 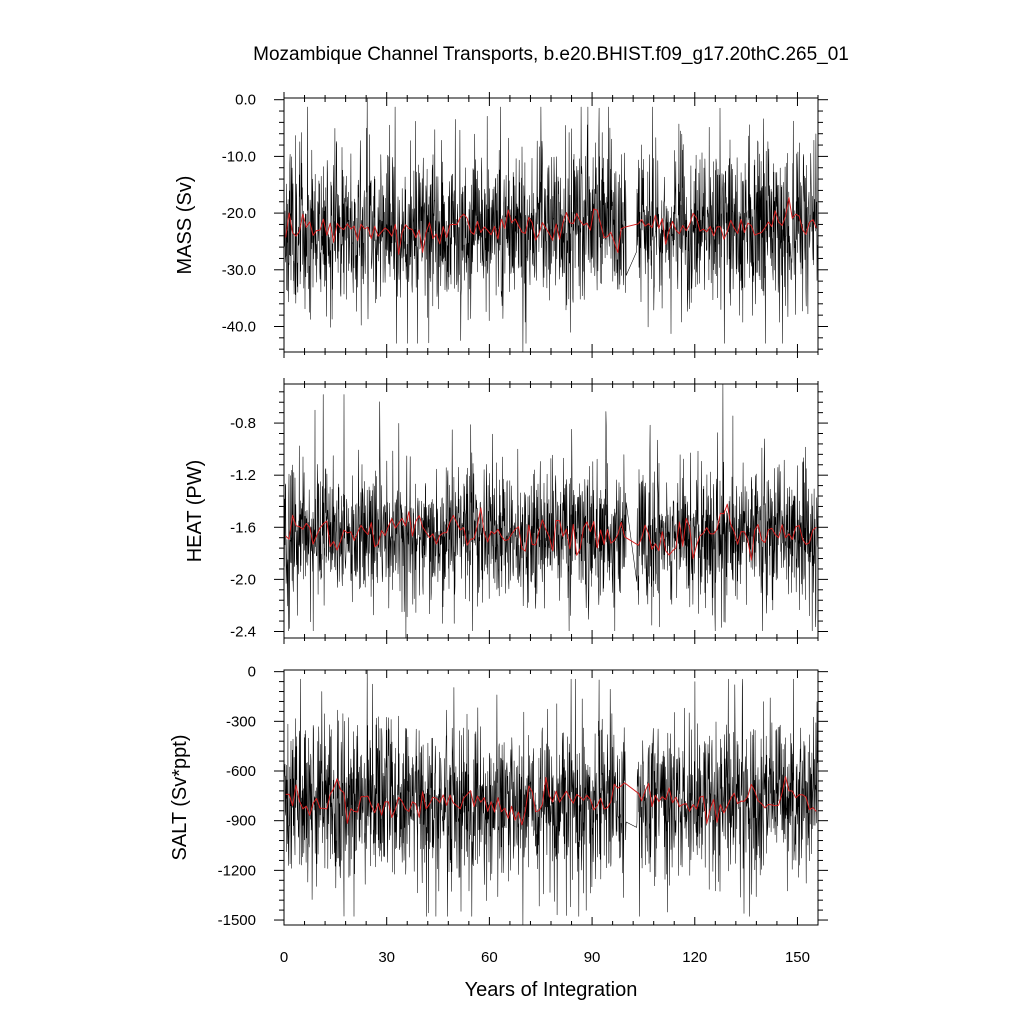 What do you see at coordinates (241, 771) in the screenshot?
I see `y-tick-label: -600` at bounding box center [241, 771].